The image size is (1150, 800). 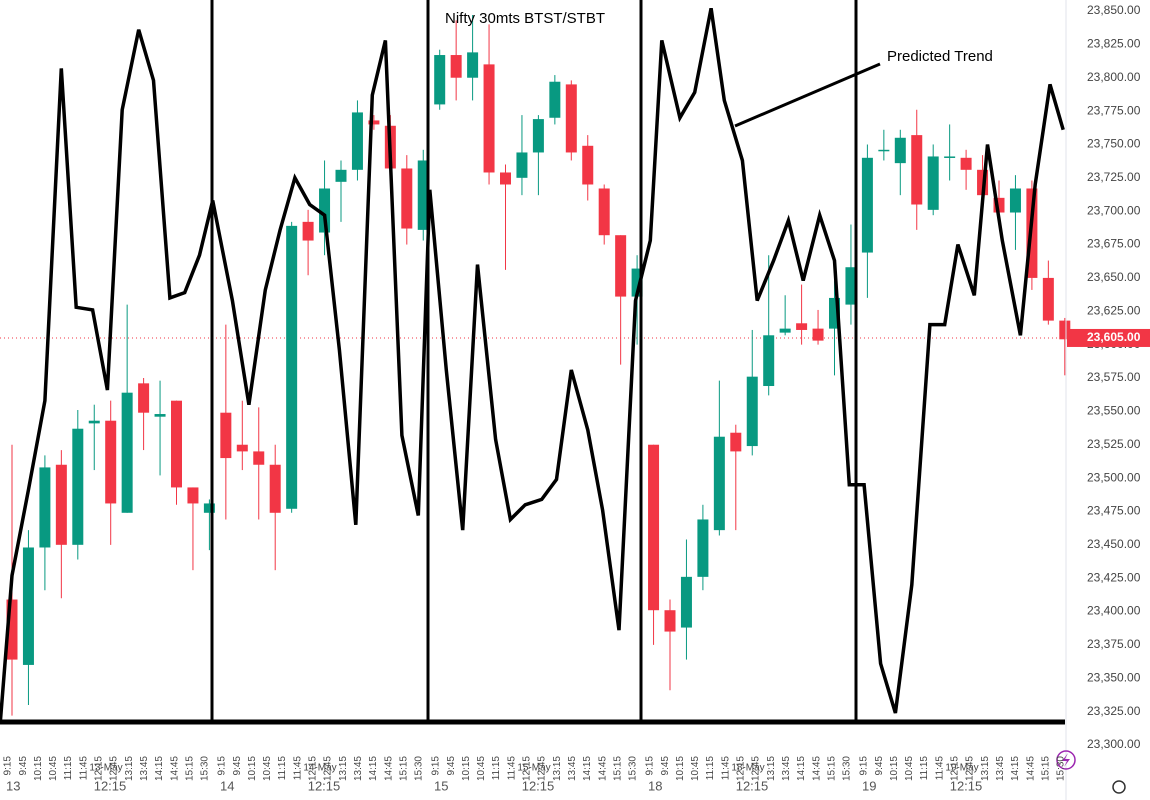 I want to click on y-tick-label: 23,550.00, so click(x=1114, y=411).